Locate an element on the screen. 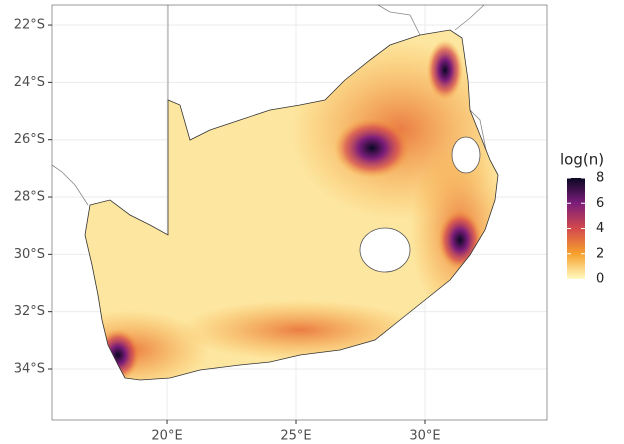 The width and height of the screenshot is (624, 444). x-tick-label: 30°E is located at coordinates (424, 436).